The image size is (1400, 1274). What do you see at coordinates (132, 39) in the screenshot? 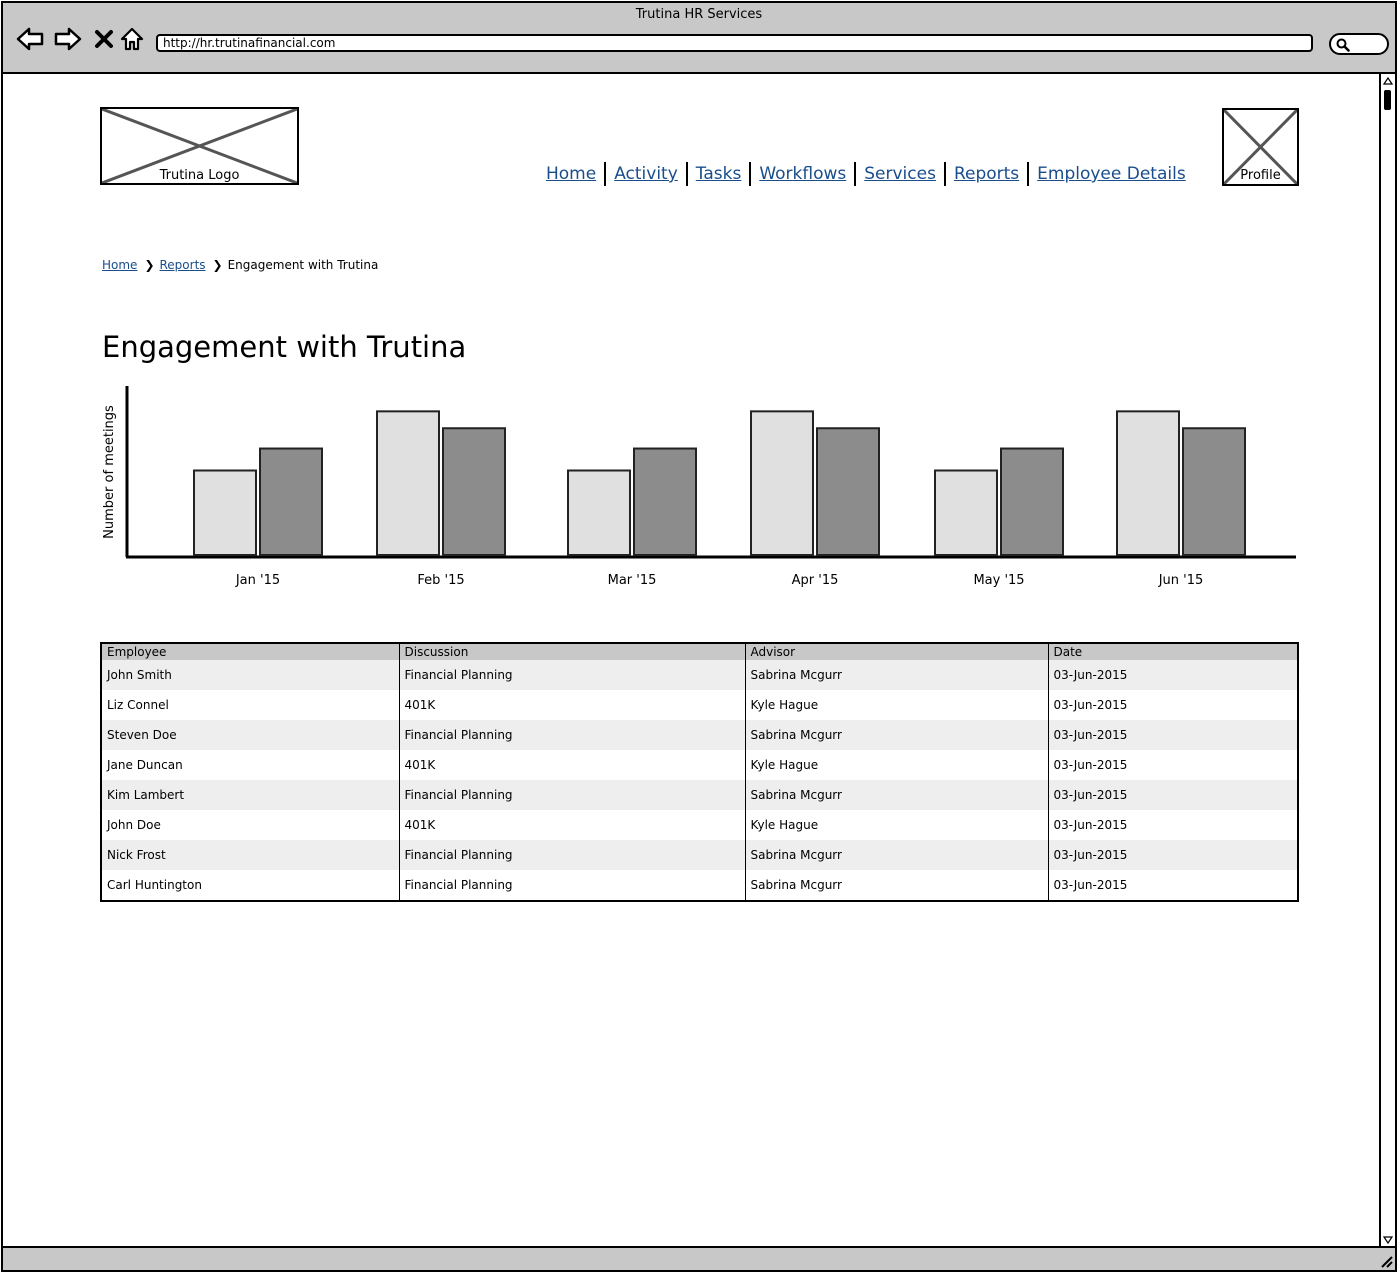
I see `home-icon` at bounding box center [132, 39].